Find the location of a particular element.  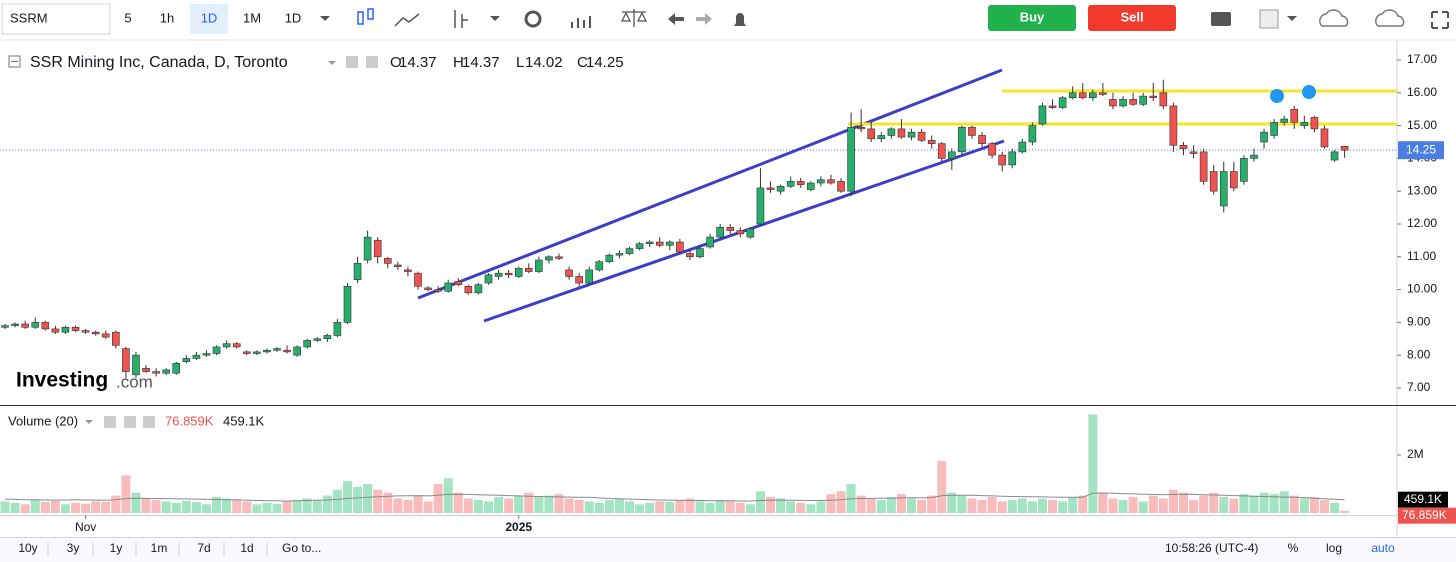

settings-icon is located at coordinates (533, 19).